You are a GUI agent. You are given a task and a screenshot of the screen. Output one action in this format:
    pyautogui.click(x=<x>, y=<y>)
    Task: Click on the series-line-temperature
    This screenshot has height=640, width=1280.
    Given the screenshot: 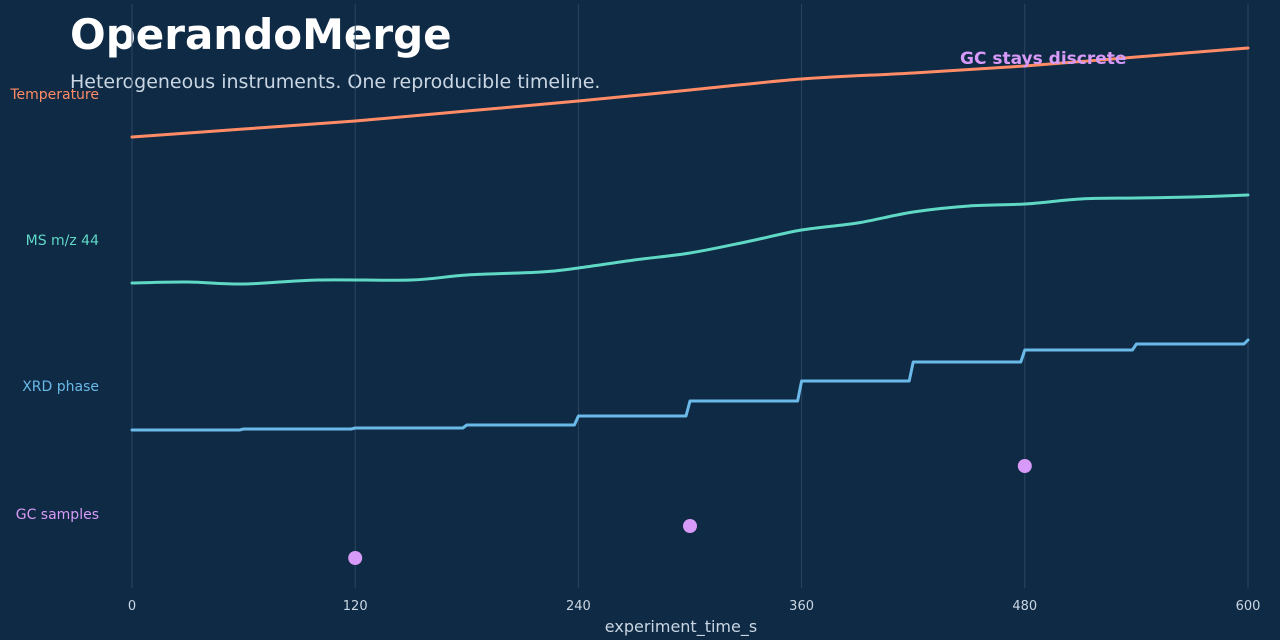 What is the action you would take?
    pyautogui.click(x=690, y=92)
    